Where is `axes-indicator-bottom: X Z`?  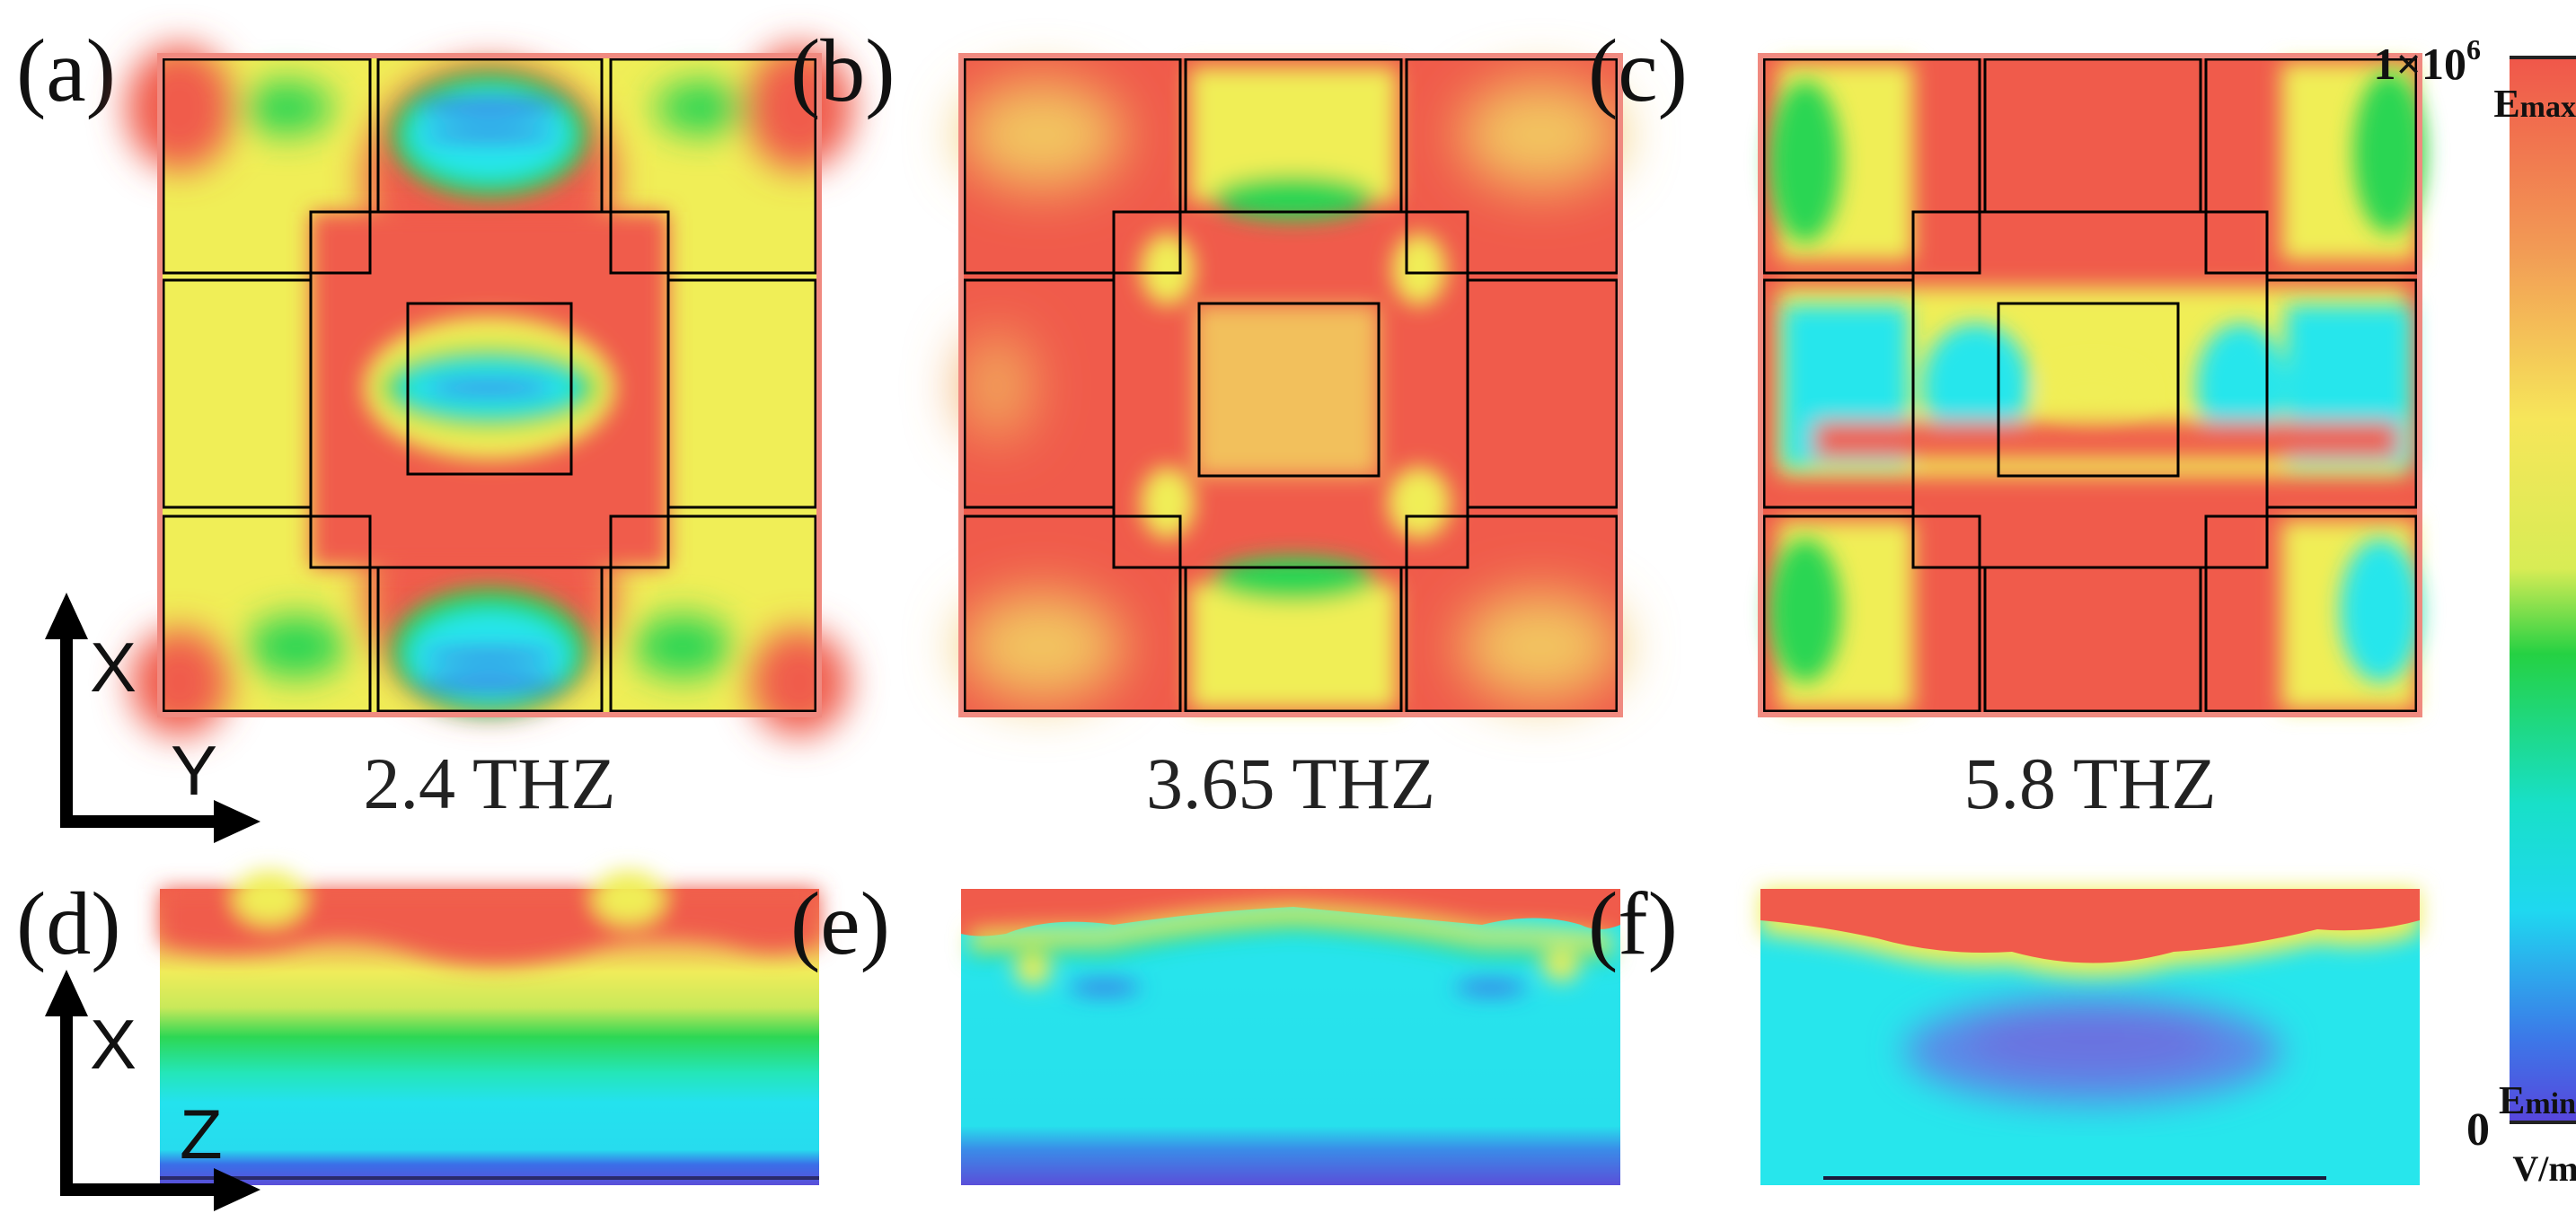
axes-indicator-bottom: X Z is located at coordinates (152, 1090).